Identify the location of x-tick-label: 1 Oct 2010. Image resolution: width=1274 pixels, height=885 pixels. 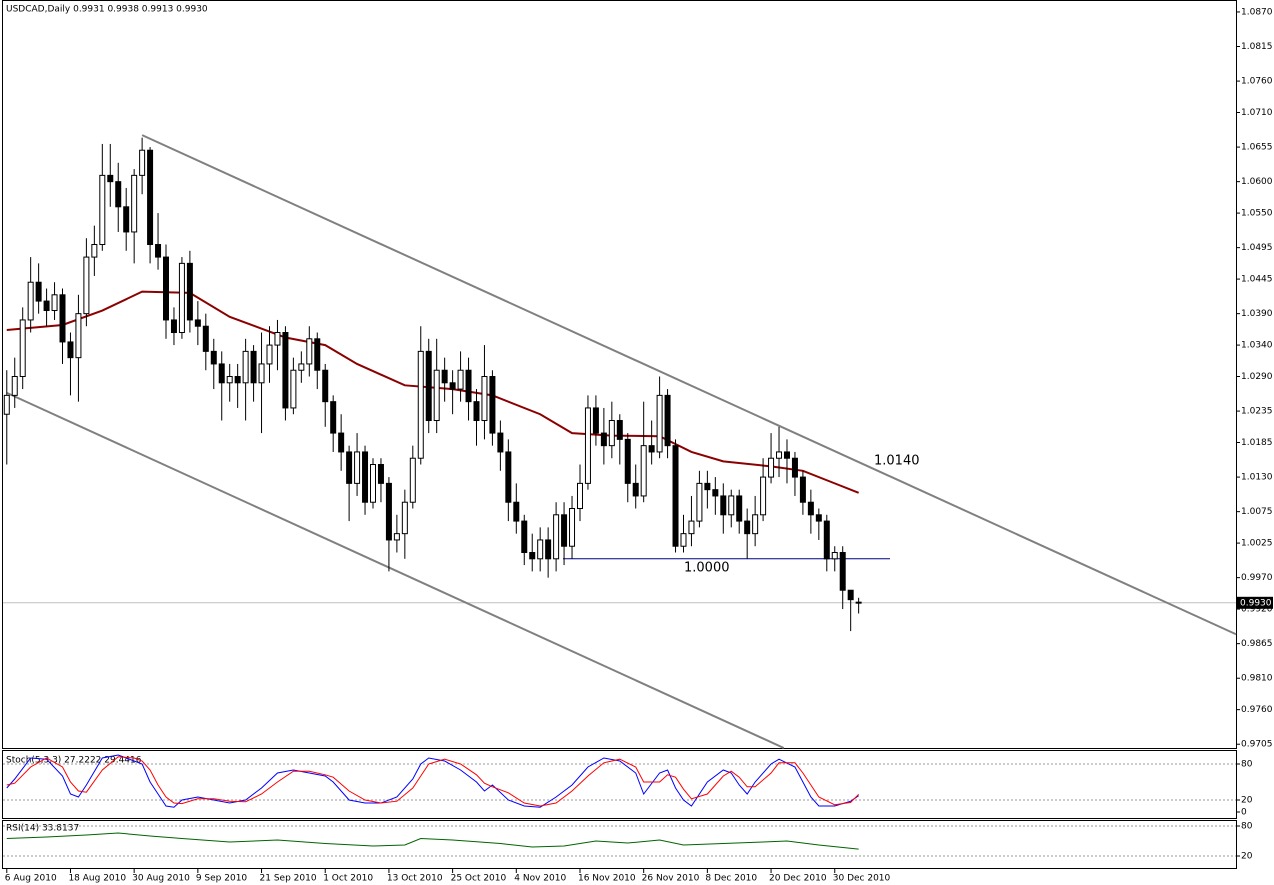
(348, 879).